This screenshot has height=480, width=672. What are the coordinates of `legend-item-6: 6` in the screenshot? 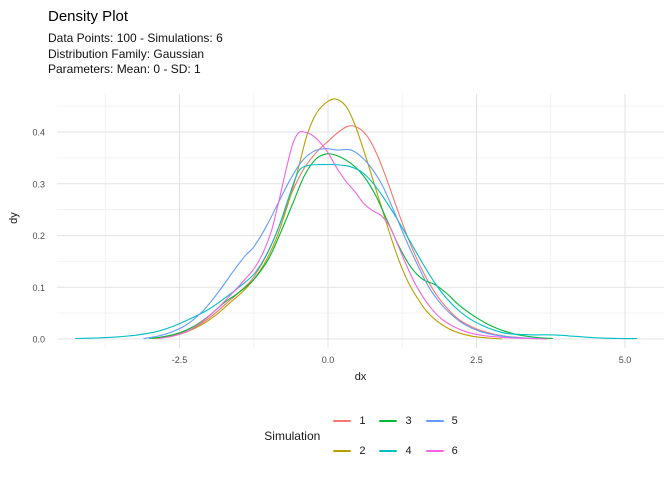 It's located at (441, 450).